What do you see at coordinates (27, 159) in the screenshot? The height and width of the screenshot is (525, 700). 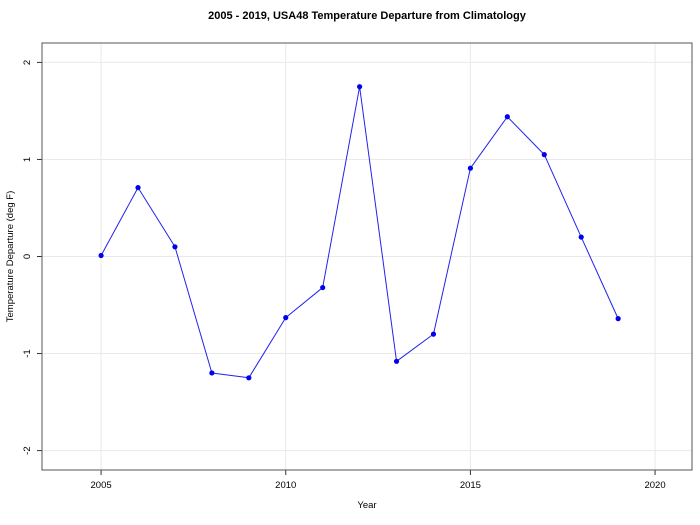 I see `y-tick-label: 1` at bounding box center [27, 159].